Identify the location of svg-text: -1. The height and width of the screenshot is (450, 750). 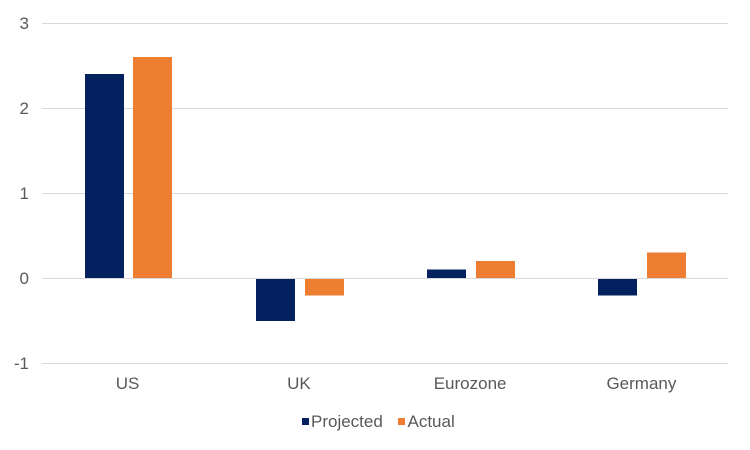
(21, 363).